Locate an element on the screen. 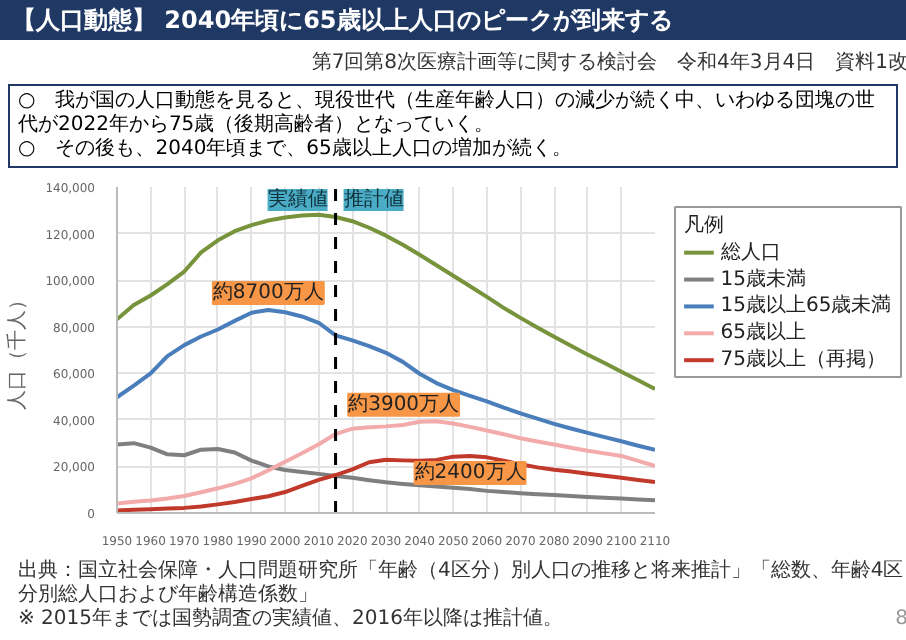  legend-title: 凡例 is located at coordinates (704, 225).